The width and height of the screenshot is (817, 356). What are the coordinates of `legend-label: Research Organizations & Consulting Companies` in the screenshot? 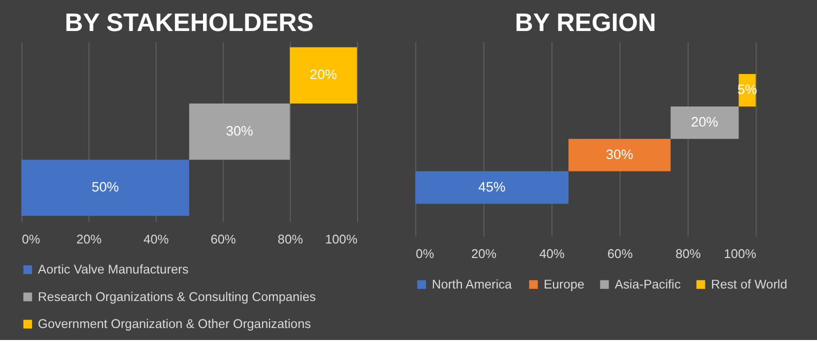 It's located at (177, 297).